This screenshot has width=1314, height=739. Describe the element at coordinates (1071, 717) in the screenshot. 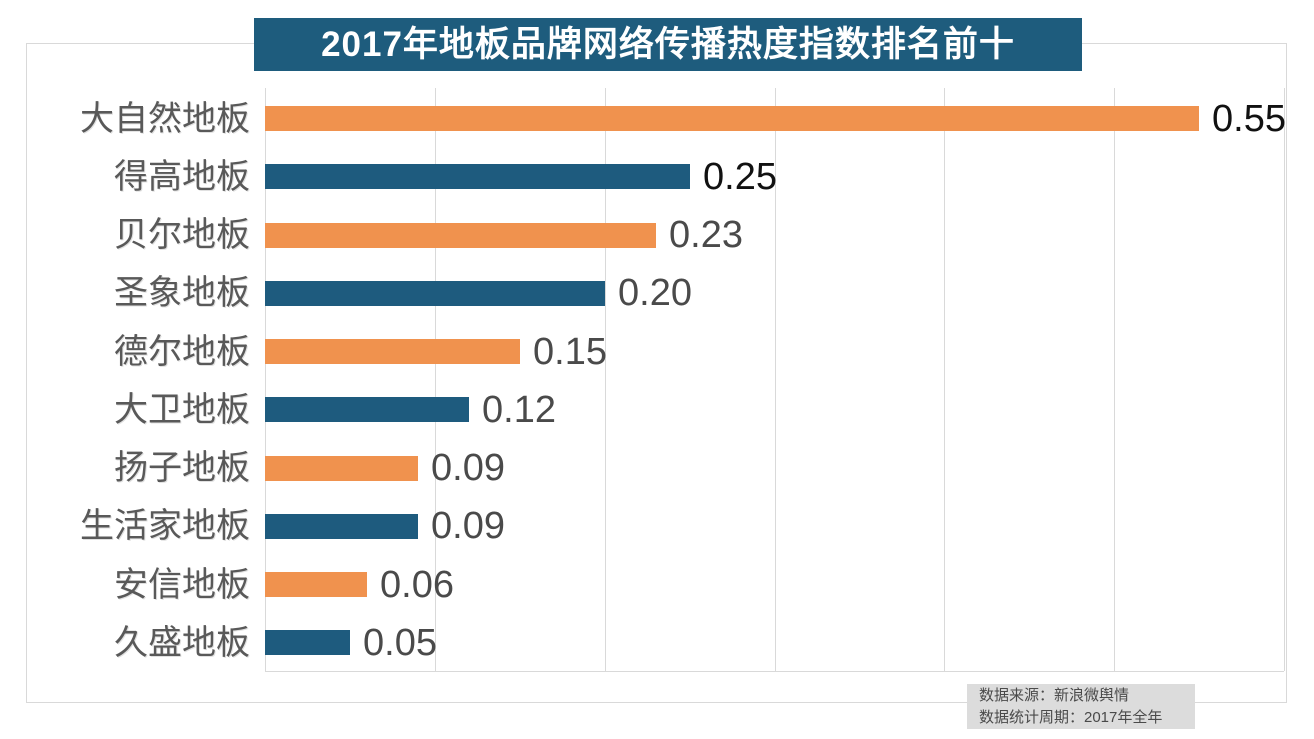

I see `source-note-line2: 数据统计周期：2017年全年` at that location.